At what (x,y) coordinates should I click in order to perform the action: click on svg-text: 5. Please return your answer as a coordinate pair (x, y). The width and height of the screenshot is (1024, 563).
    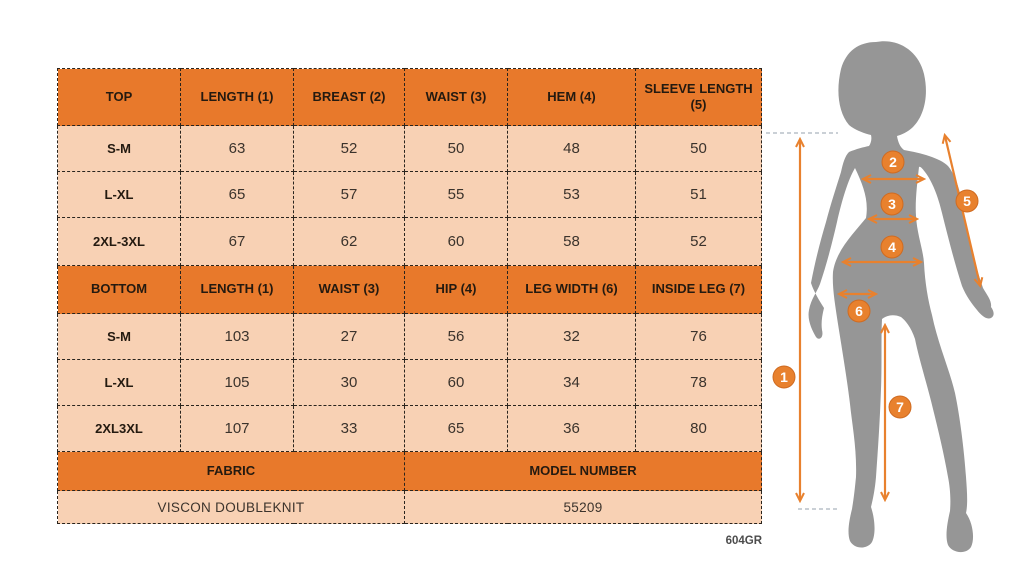
    Looking at the image, I should click on (967, 201).